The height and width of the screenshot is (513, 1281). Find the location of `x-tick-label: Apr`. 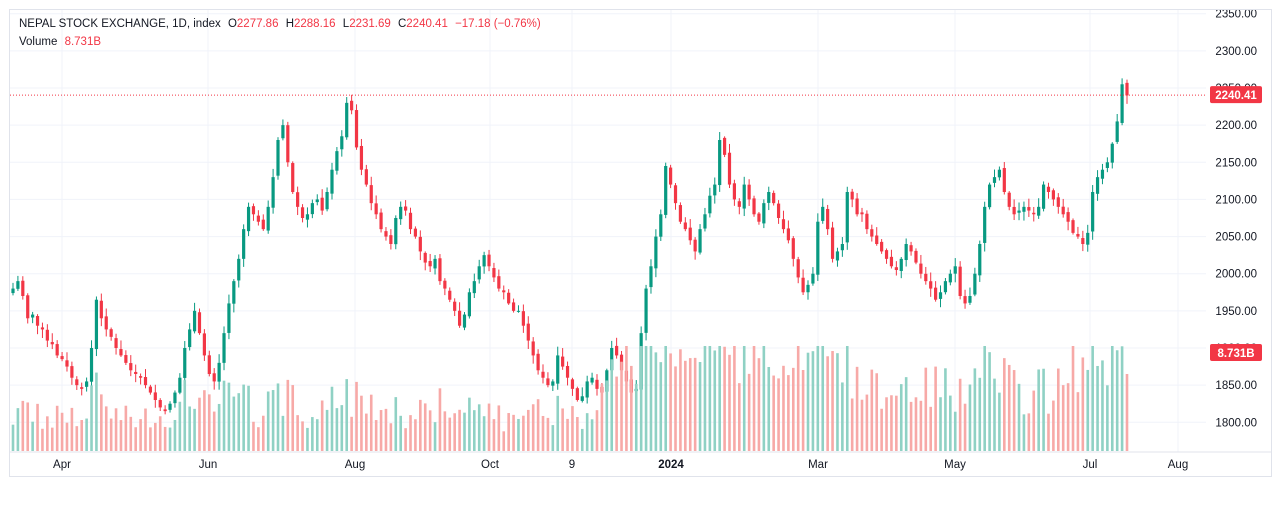

x-tick-label: Apr is located at coordinates (62, 465).